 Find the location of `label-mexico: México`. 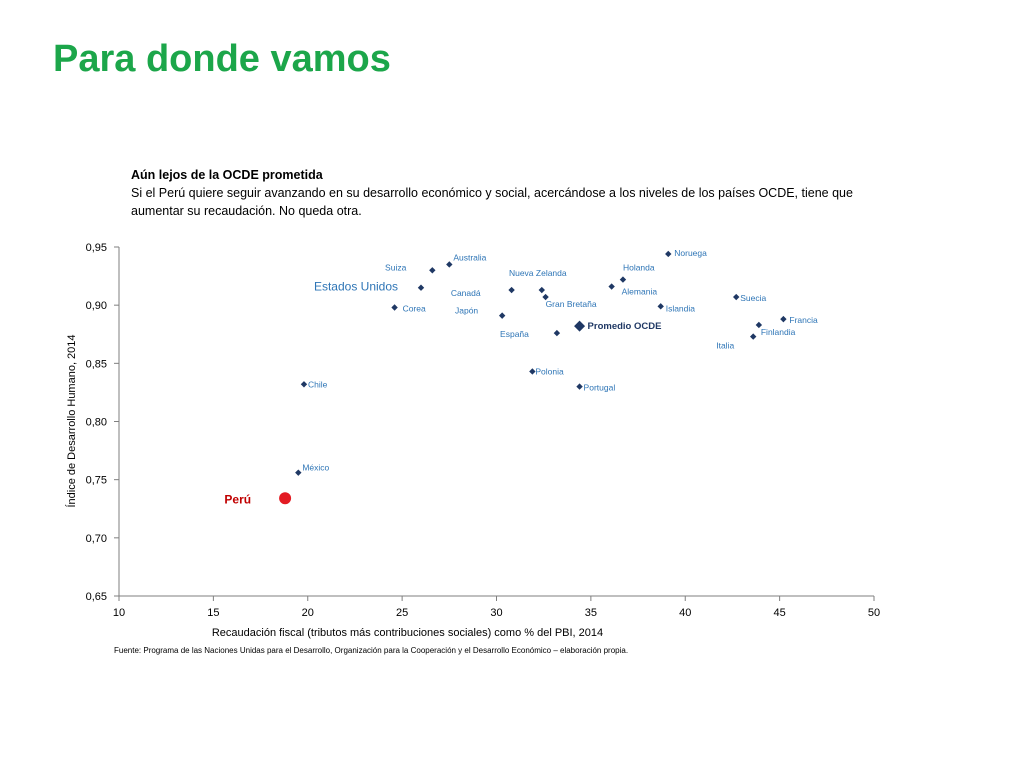

label-mexico: México is located at coordinates (315, 468).